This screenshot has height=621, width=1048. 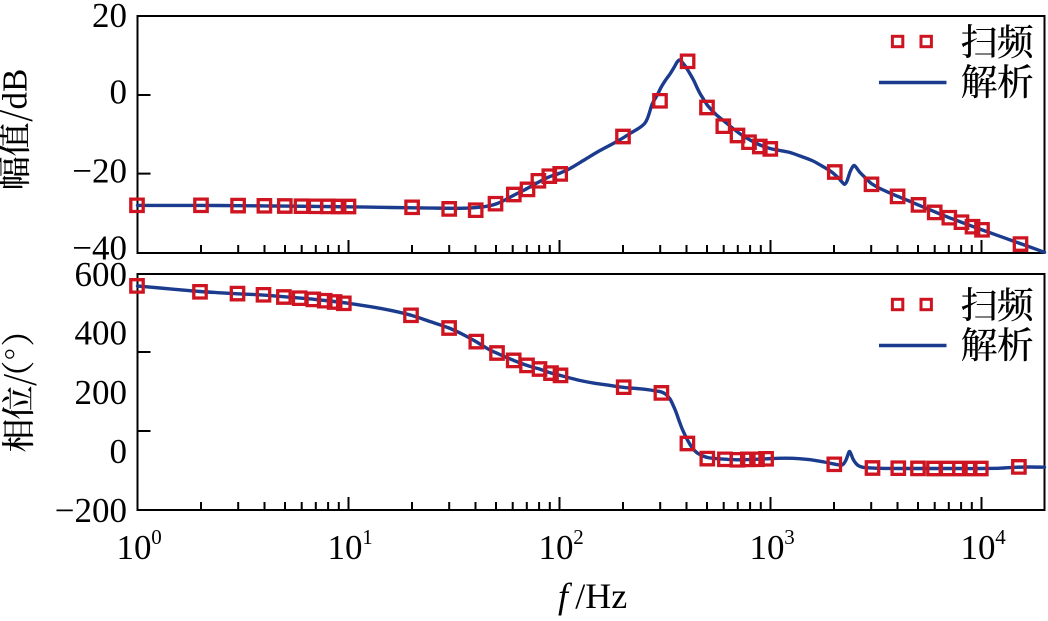 I want to click on svg-text: 400, so click(x=101, y=333).